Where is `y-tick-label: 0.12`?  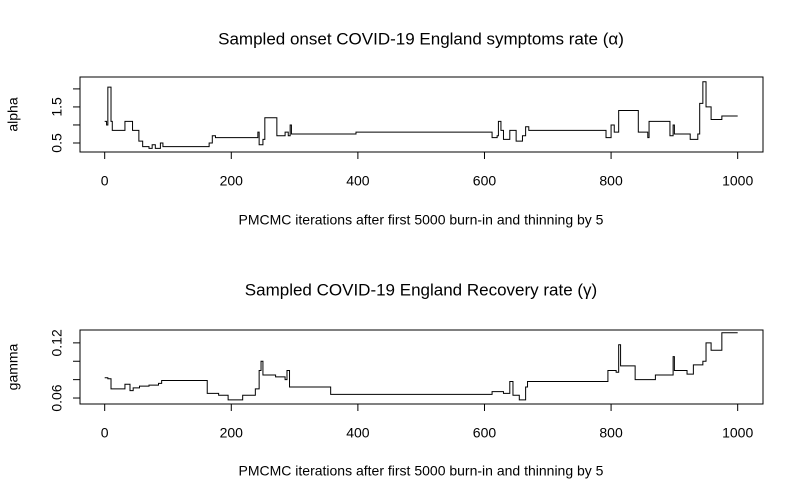 y-tick-label: 0.12 is located at coordinates (57, 342).